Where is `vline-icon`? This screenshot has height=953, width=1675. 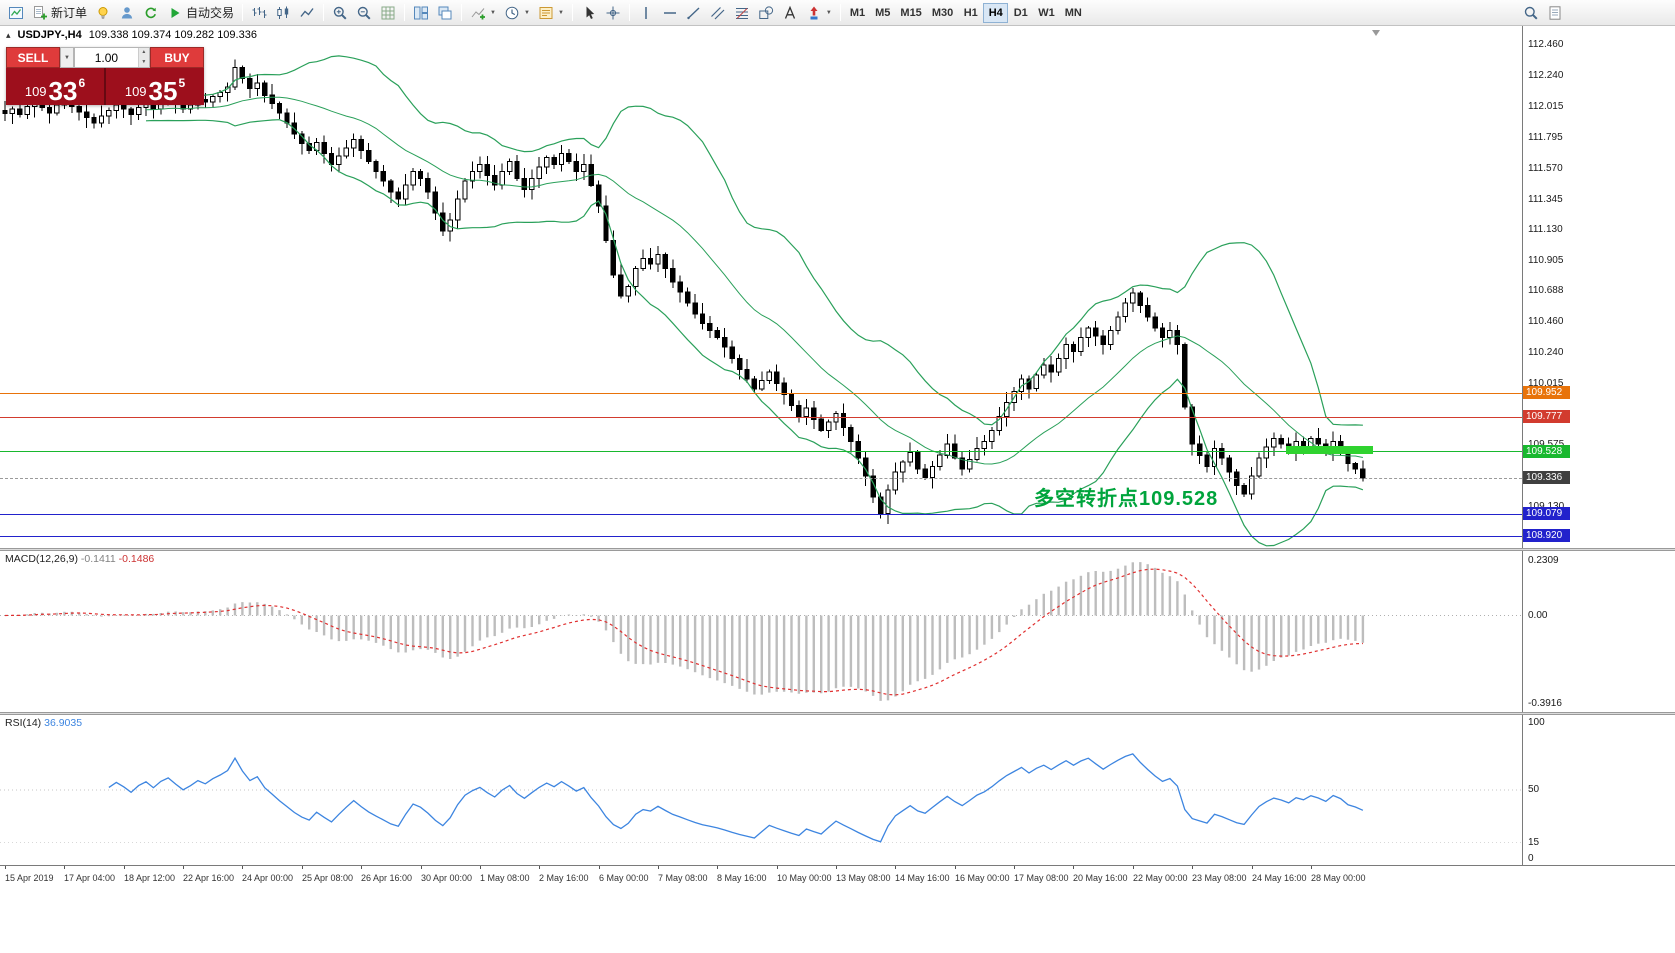
vline-icon is located at coordinates (646, 12).